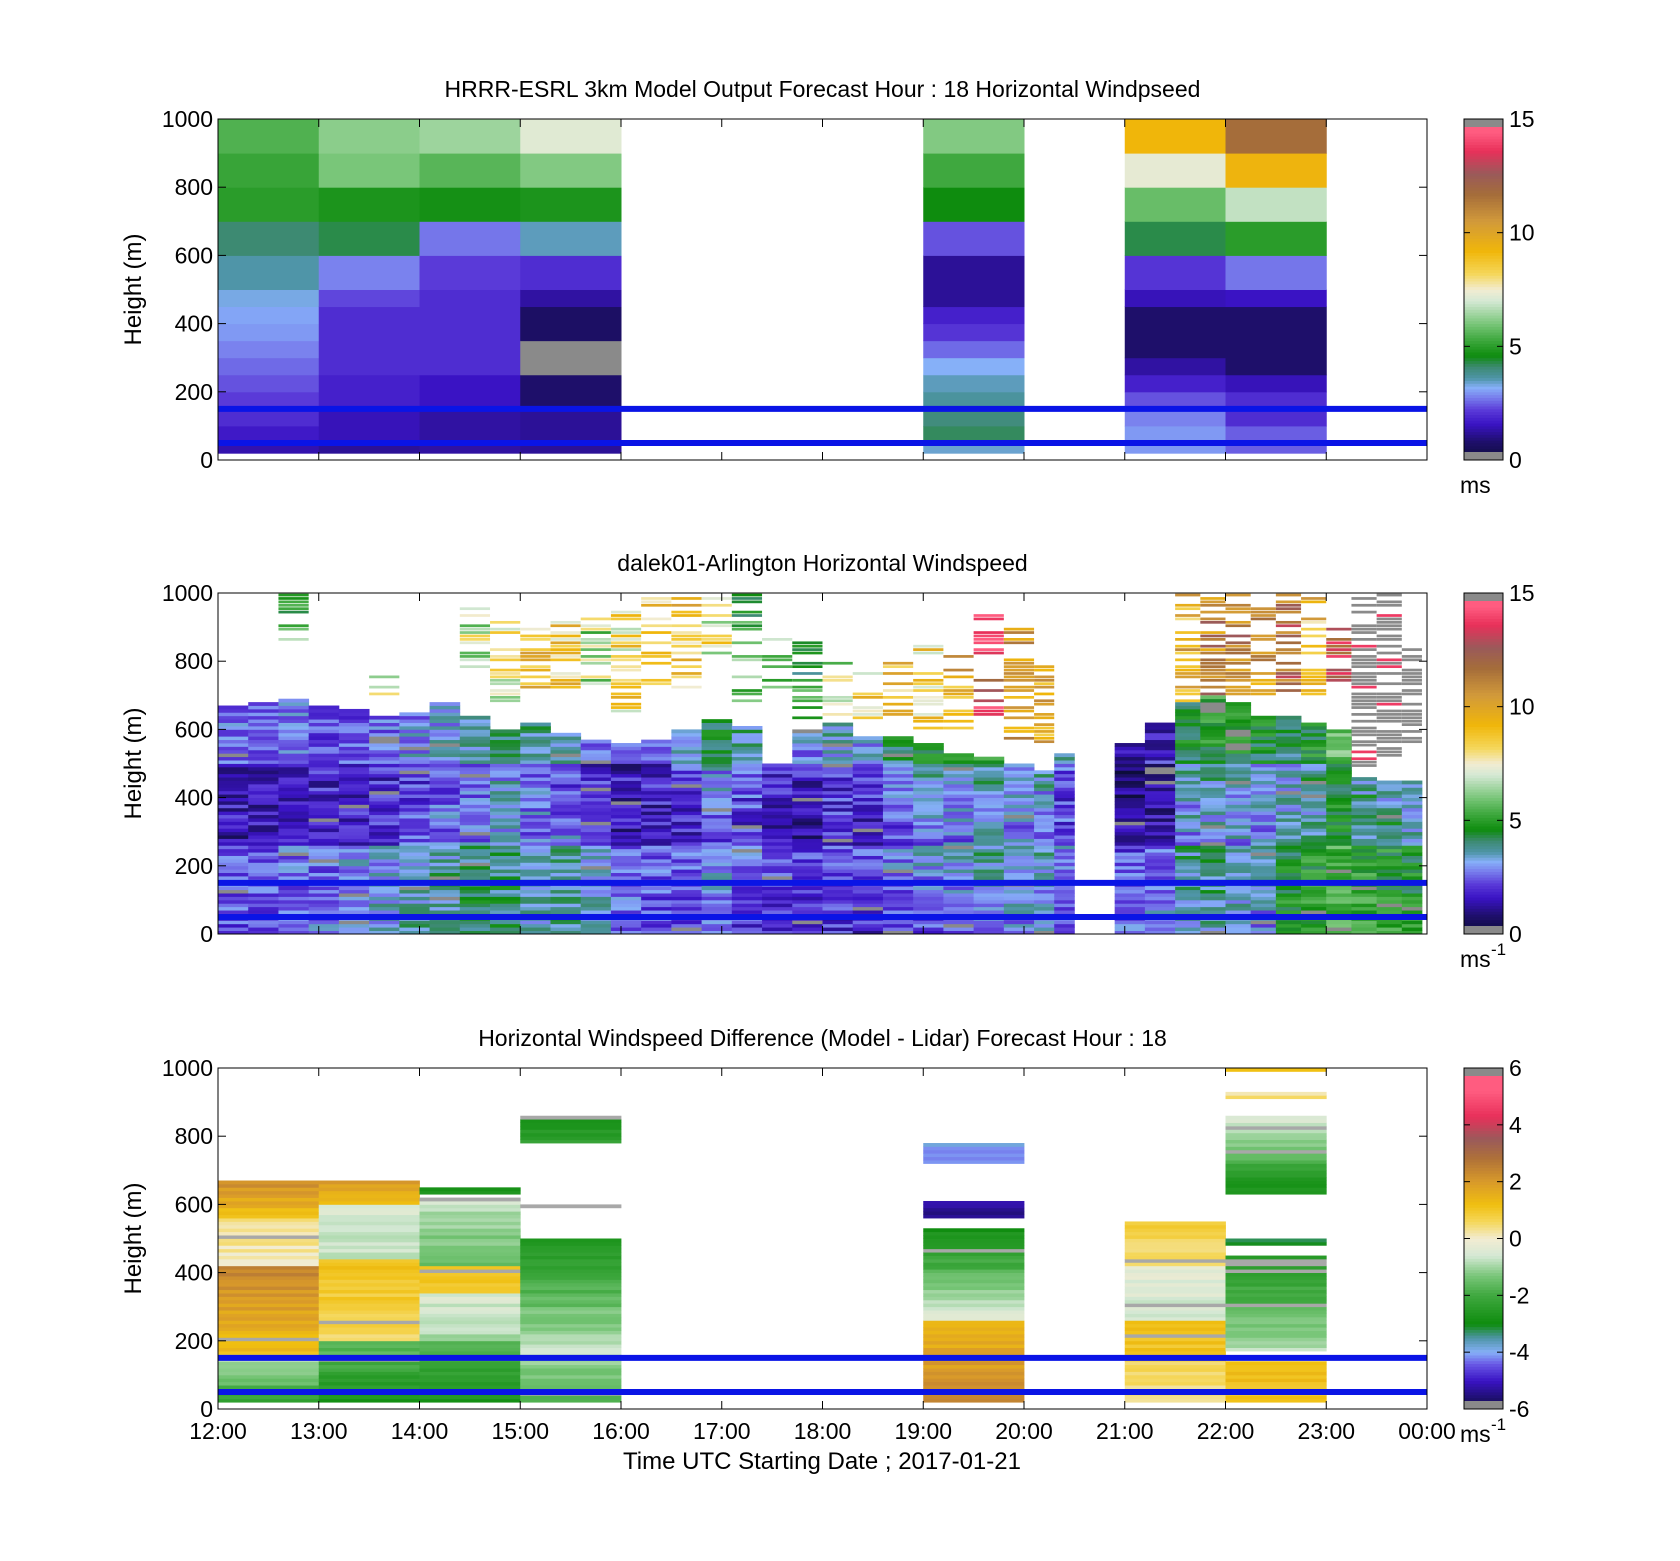 This screenshot has width=1680, height=1561. What do you see at coordinates (772, 1235) in the screenshot?
I see `heatmap-cells` at bounding box center [772, 1235].